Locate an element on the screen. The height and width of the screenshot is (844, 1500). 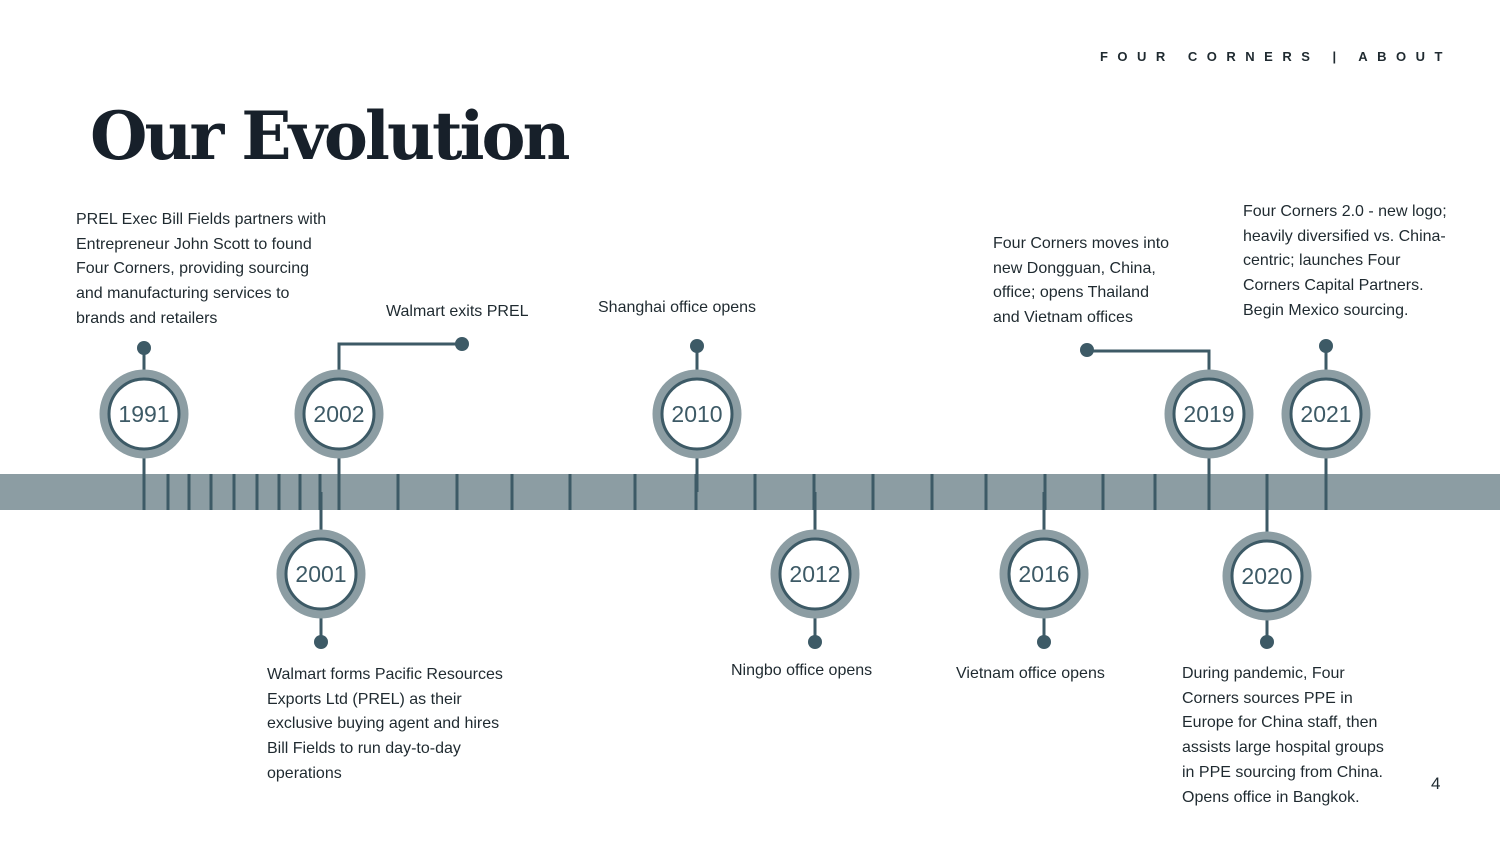
milestone-2002-year: 2002 is located at coordinates (338, 414).